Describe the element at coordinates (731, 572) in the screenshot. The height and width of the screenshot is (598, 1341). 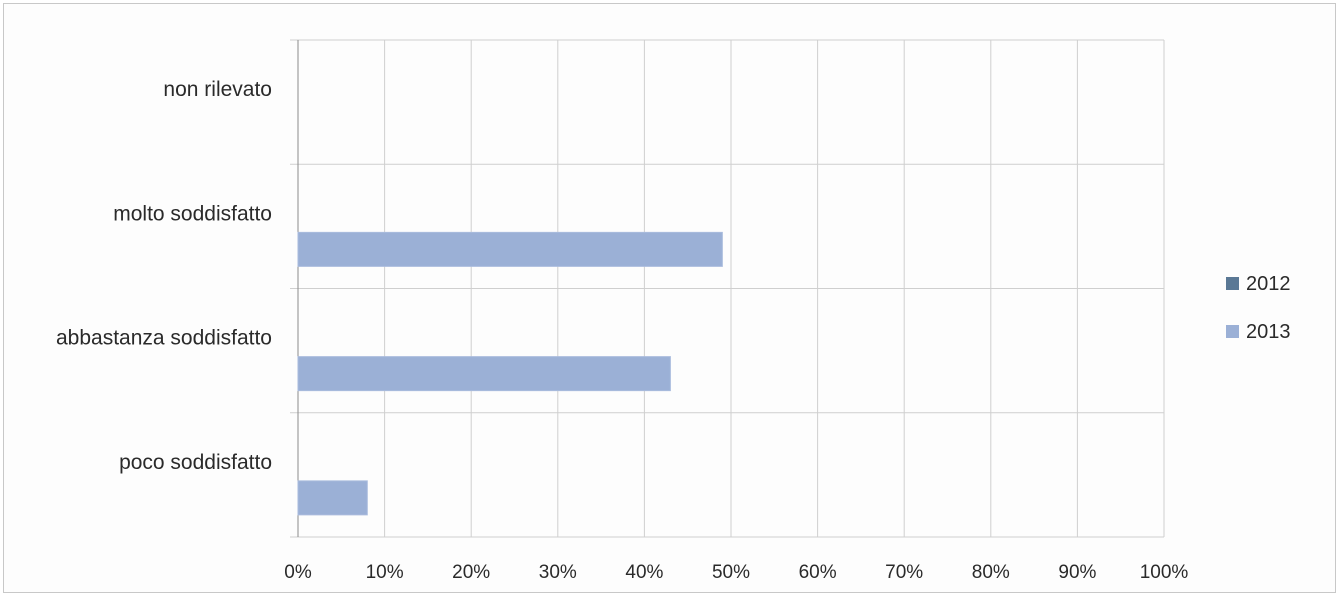
I see `x-tick-label: 50%` at that location.